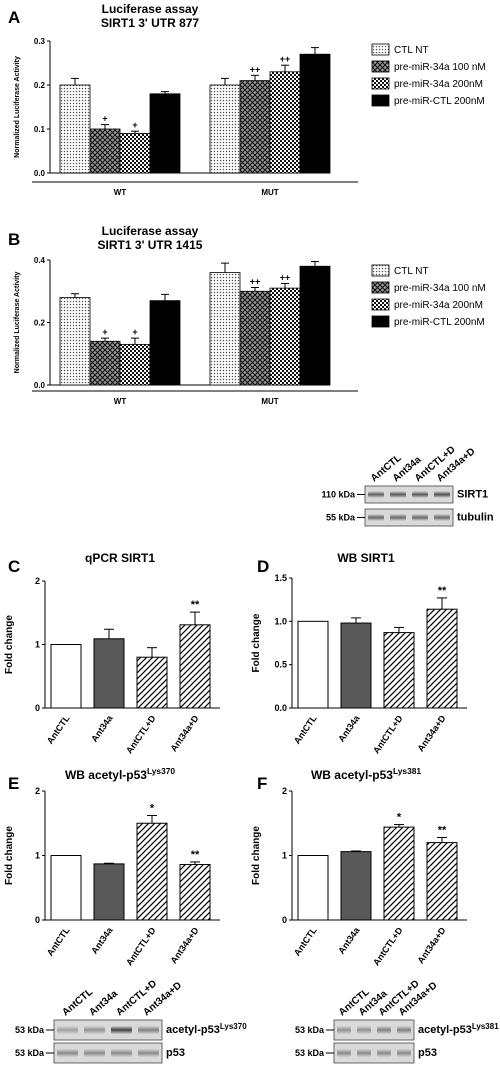 The image size is (500, 1079). What do you see at coordinates (472, 495) in the screenshot?
I see `blot-protein-label: SIRT1` at bounding box center [472, 495].